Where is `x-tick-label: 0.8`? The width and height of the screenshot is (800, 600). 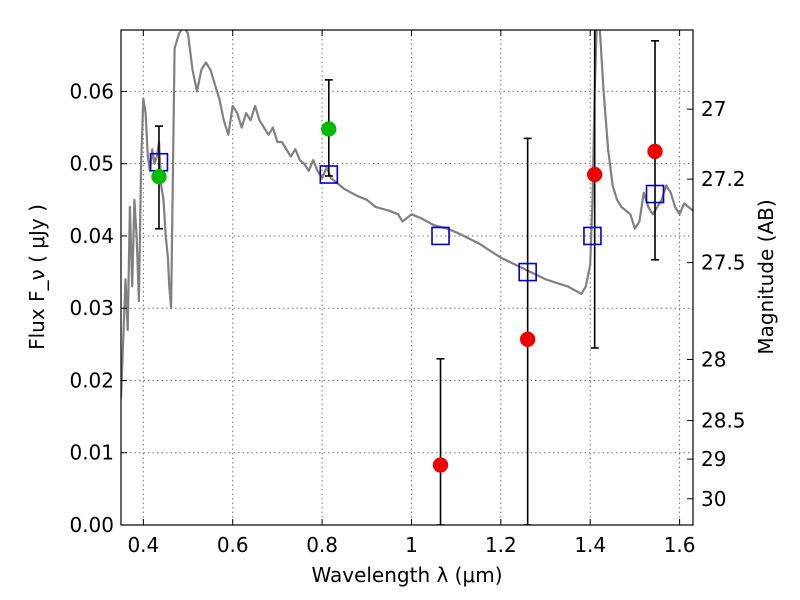
x-tick-label: 0.8 is located at coordinates (322, 545).